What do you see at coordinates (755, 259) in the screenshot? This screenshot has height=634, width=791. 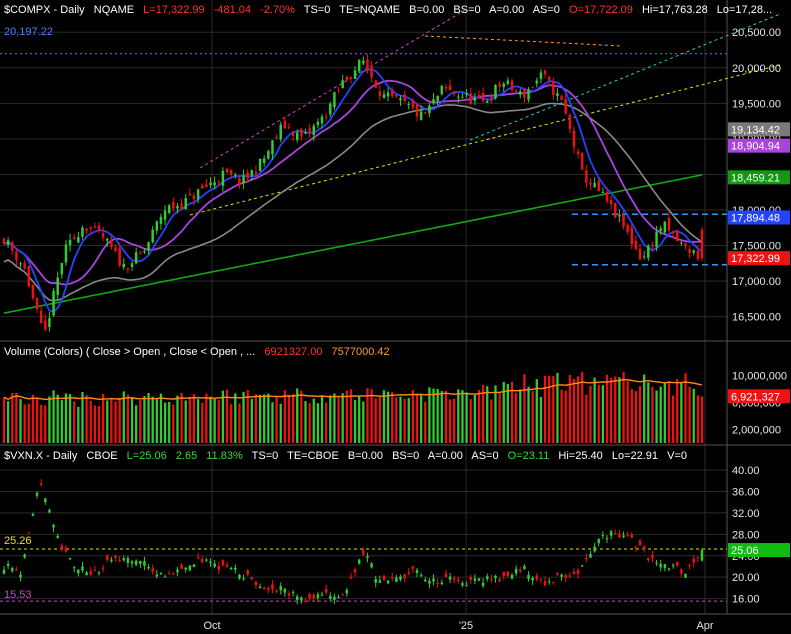 I see `price-tag-4-label: 17,322.99` at bounding box center [755, 259].